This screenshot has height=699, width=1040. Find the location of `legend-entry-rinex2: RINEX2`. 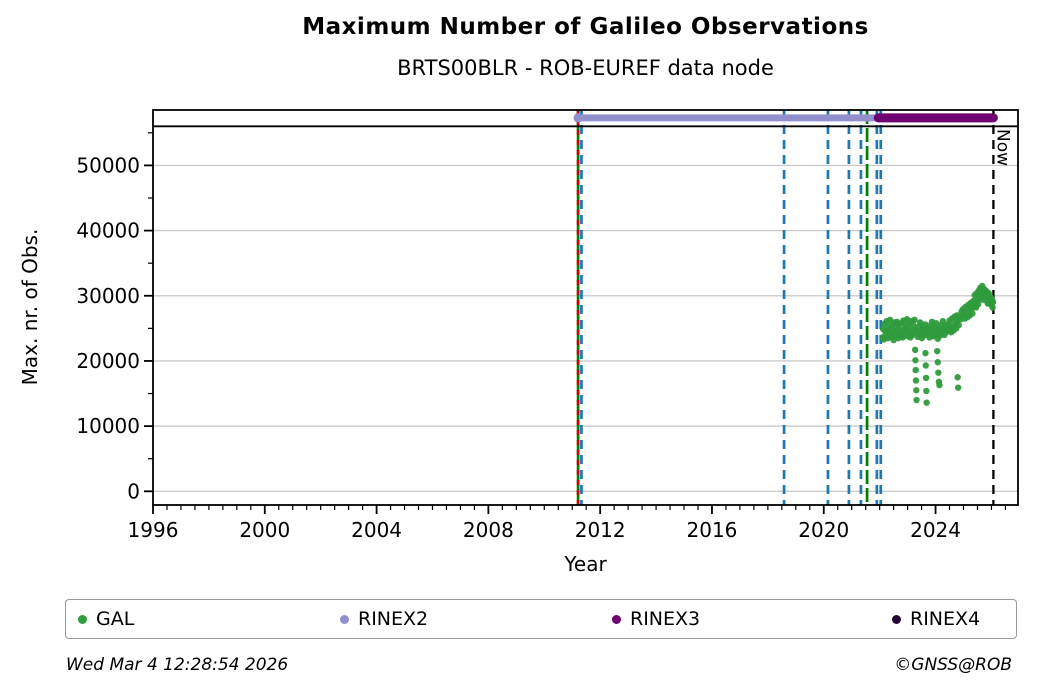

legend-entry-rinex2: RINEX2 is located at coordinates (384, 619).